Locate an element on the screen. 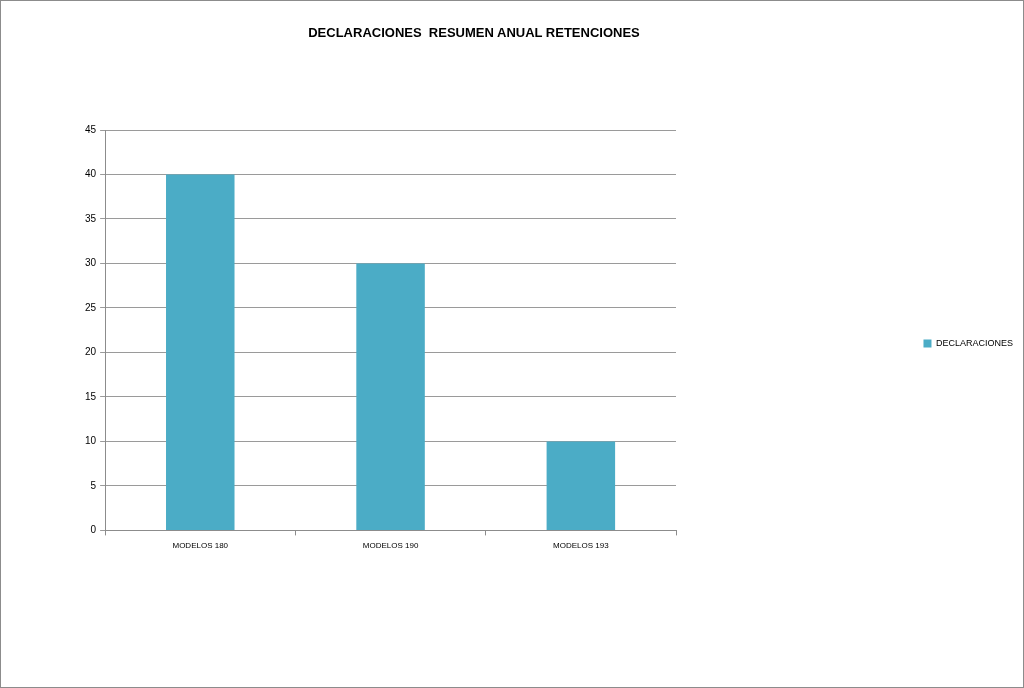 The image size is (1024, 688). y-tick-label: 15 is located at coordinates (91, 396).